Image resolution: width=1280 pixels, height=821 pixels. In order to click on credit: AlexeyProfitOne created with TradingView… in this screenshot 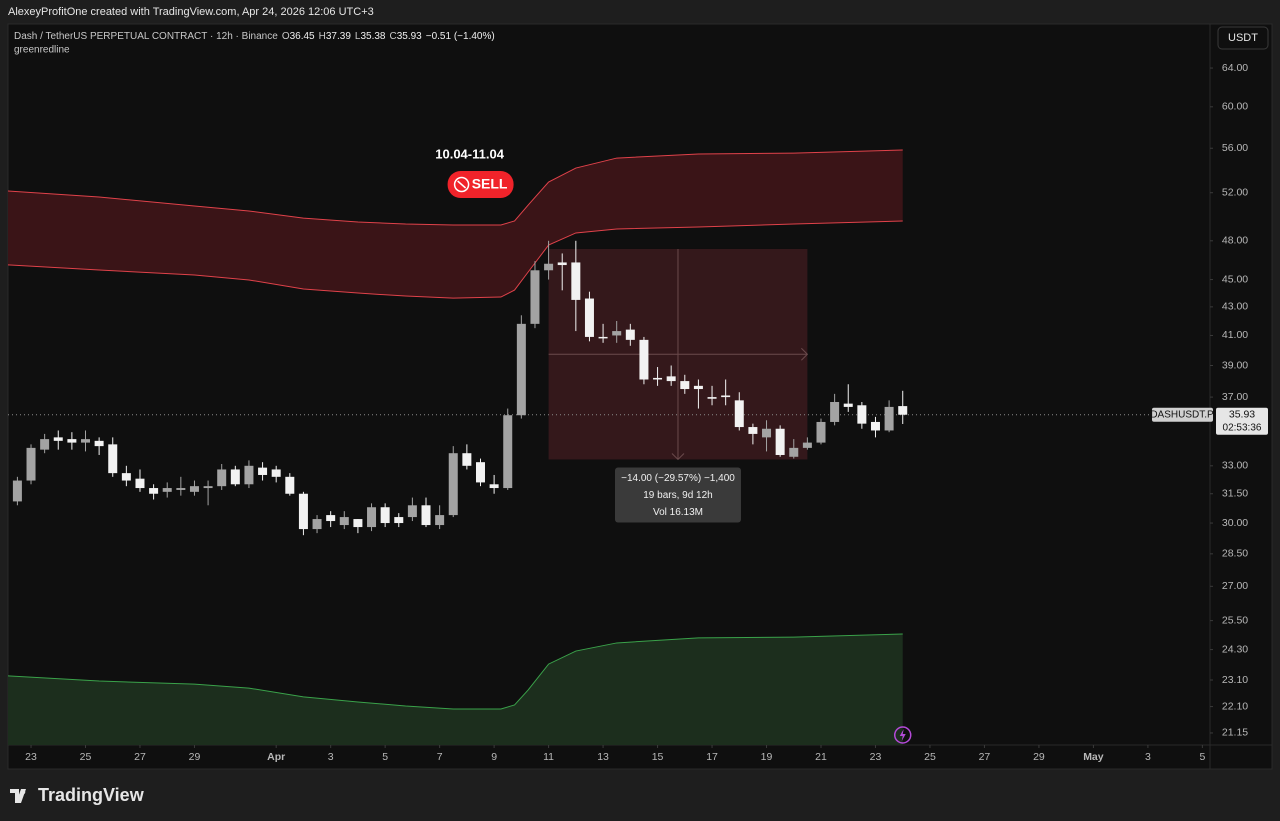, I will do `click(191, 12)`.